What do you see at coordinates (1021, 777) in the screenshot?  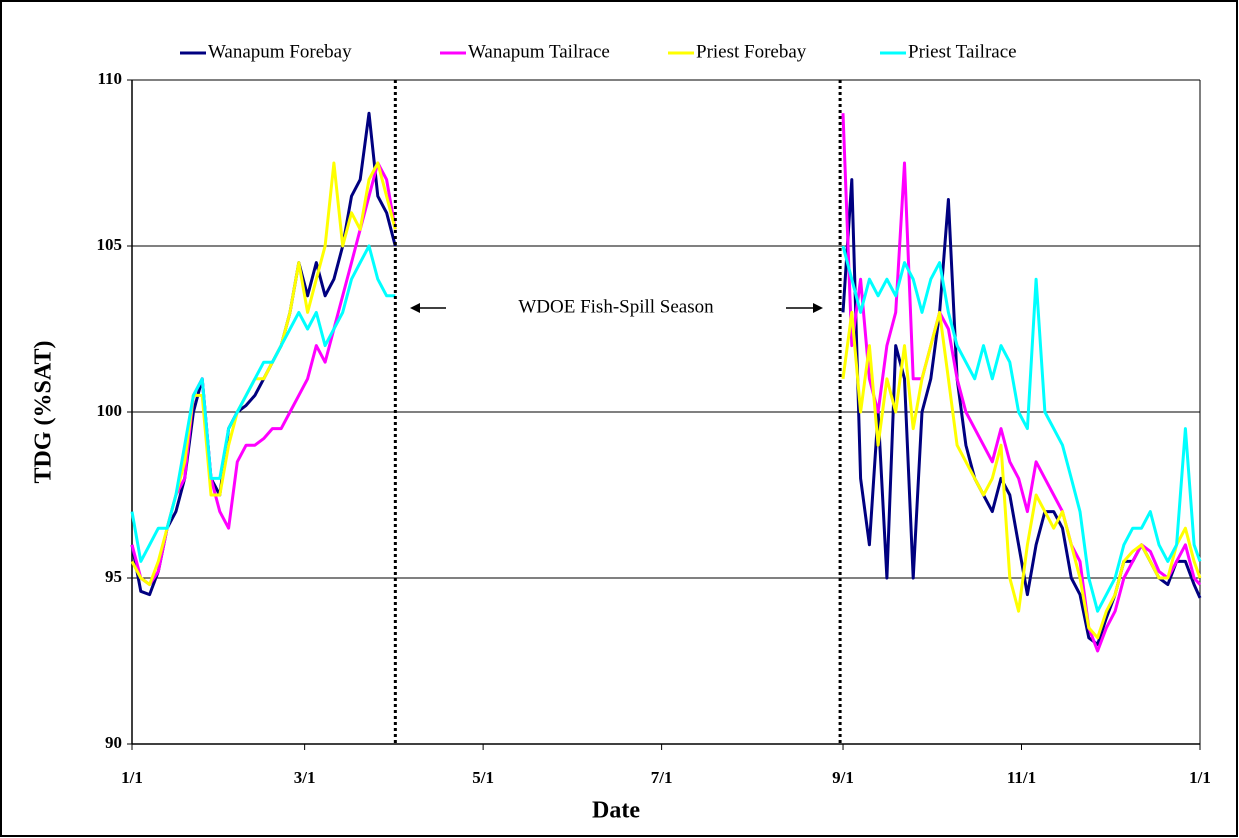 I see `x-tick-label: 11/1` at bounding box center [1021, 777].